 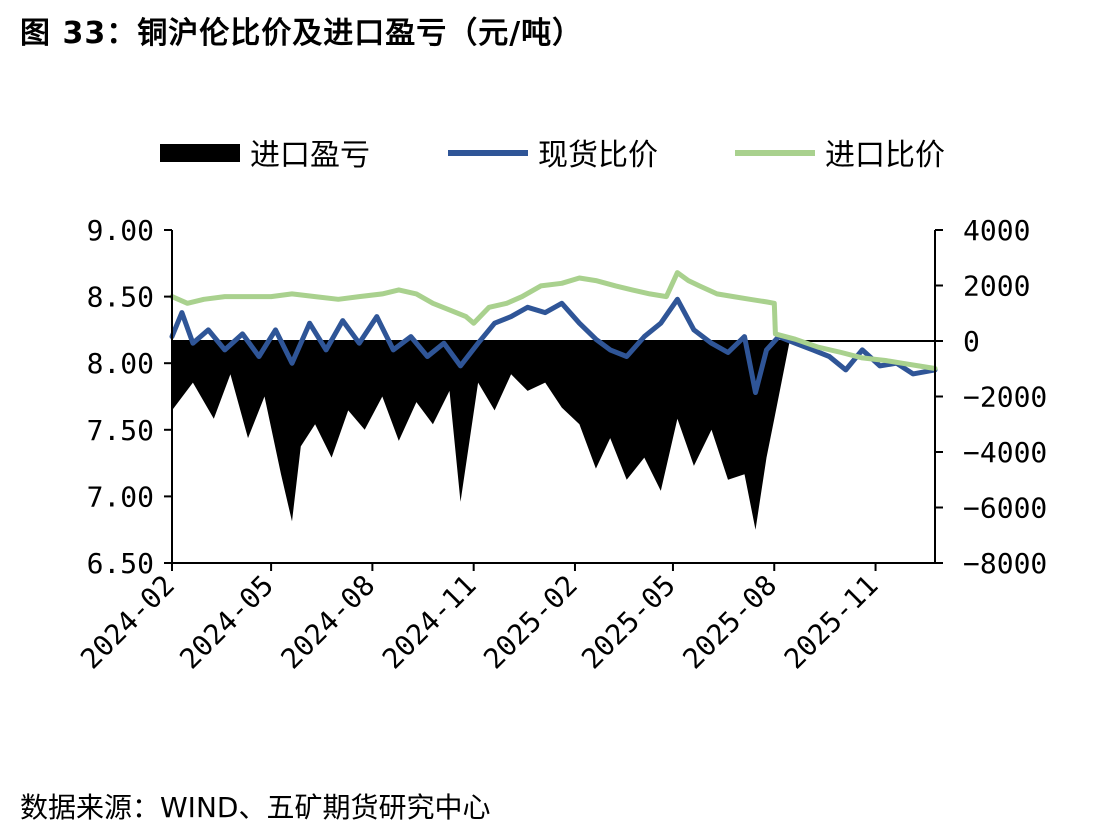 I want to click on legend-item-1: 进口盈亏, so click(x=265, y=155).